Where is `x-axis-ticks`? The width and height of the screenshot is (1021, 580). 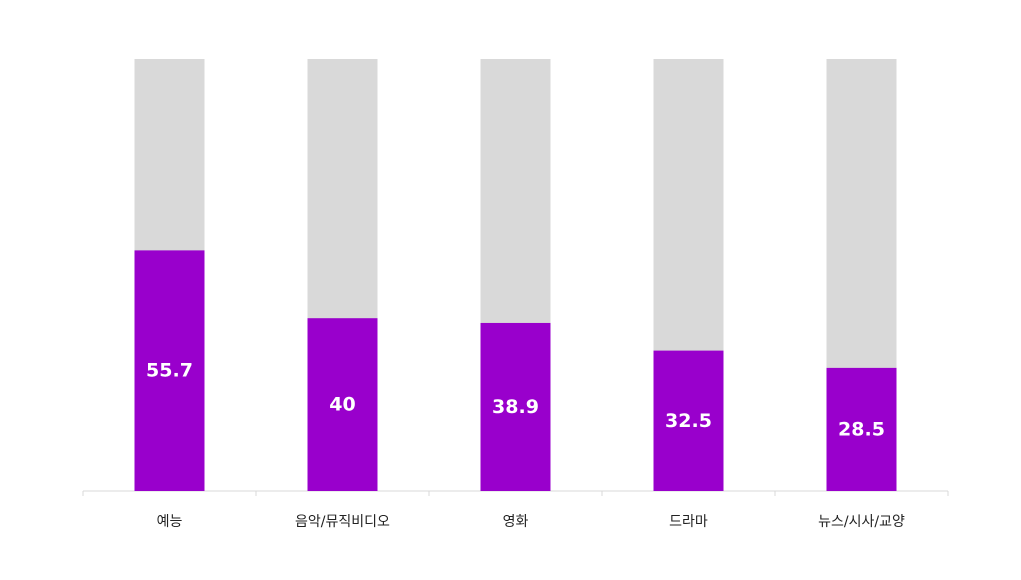
x-axis-ticks is located at coordinates (515, 493).